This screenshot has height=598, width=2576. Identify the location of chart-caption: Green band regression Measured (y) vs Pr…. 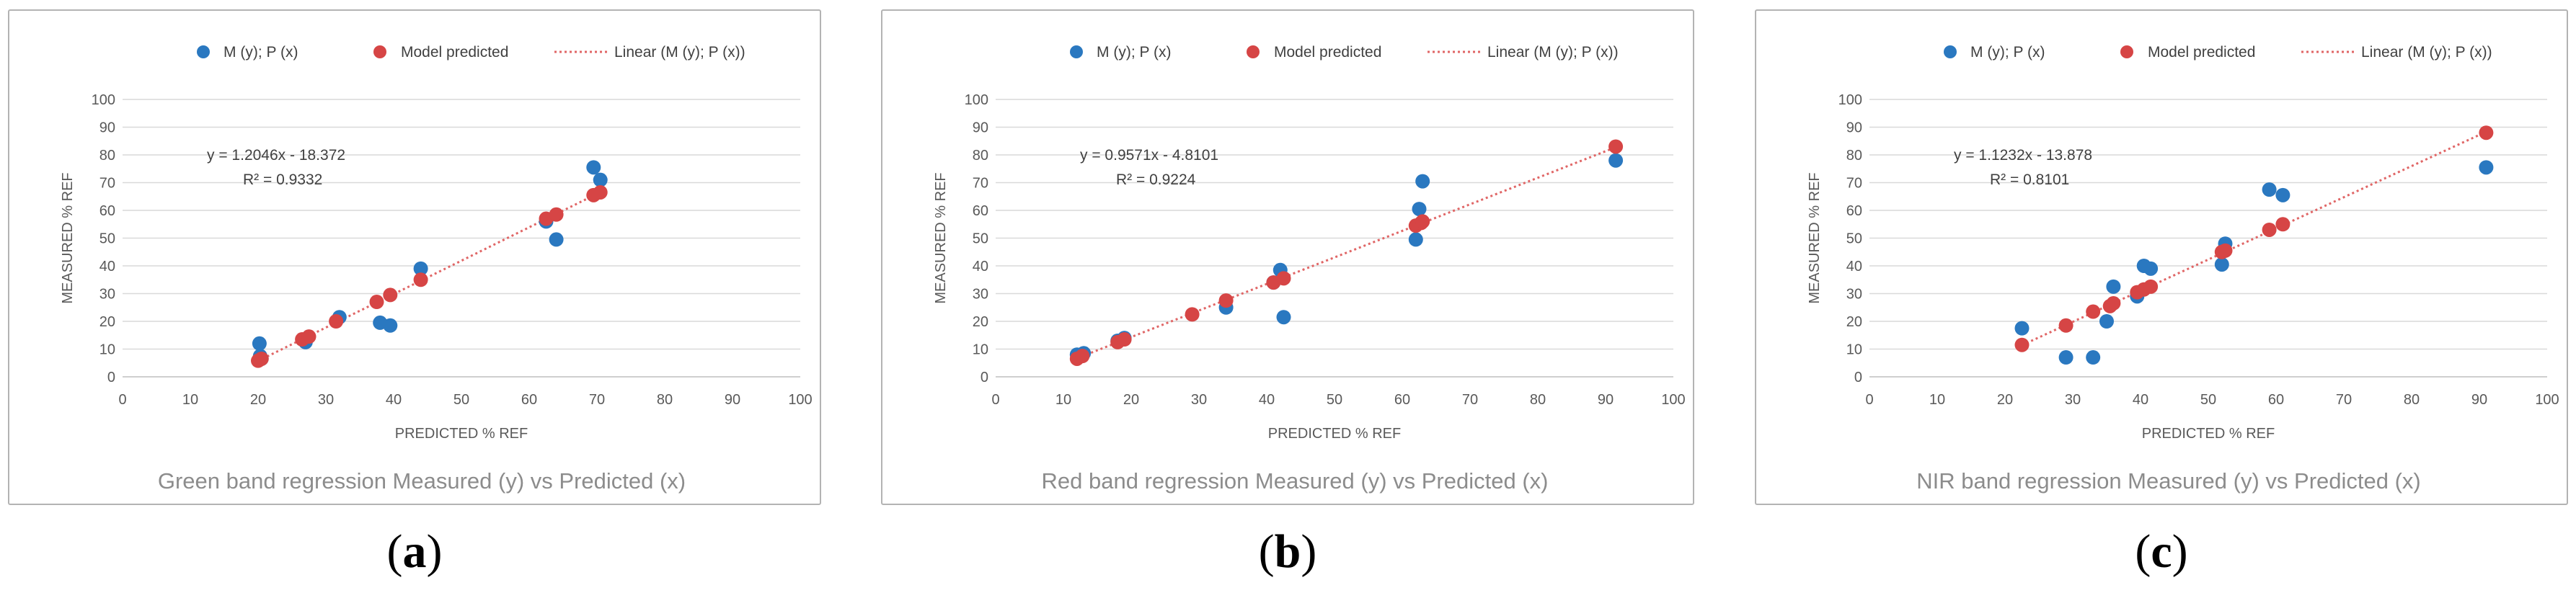
(422, 481).